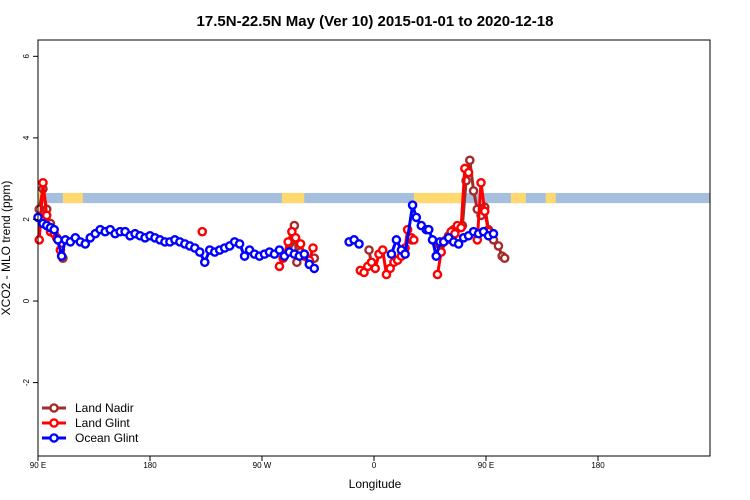 This screenshot has width=750, height=500. I want to click on ocean-band, so click(374, 198).